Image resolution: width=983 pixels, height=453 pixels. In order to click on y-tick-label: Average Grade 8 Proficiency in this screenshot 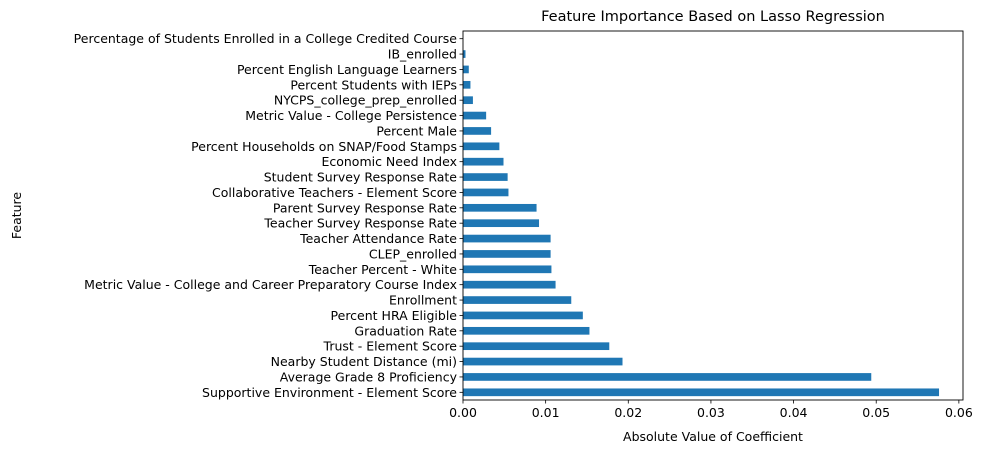, I will do `click(369, 376)`.